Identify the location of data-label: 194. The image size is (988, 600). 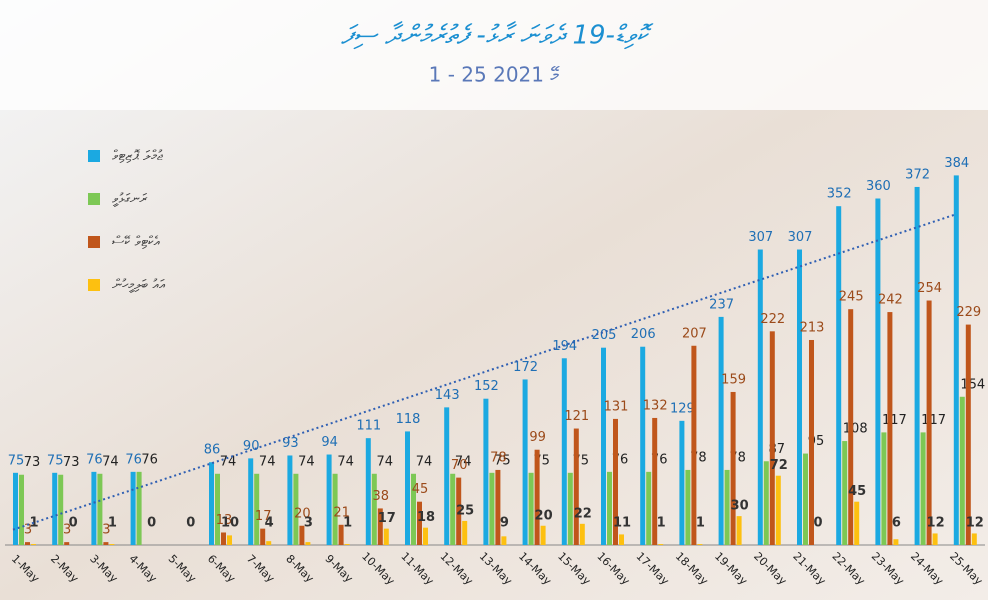
(564, 346).